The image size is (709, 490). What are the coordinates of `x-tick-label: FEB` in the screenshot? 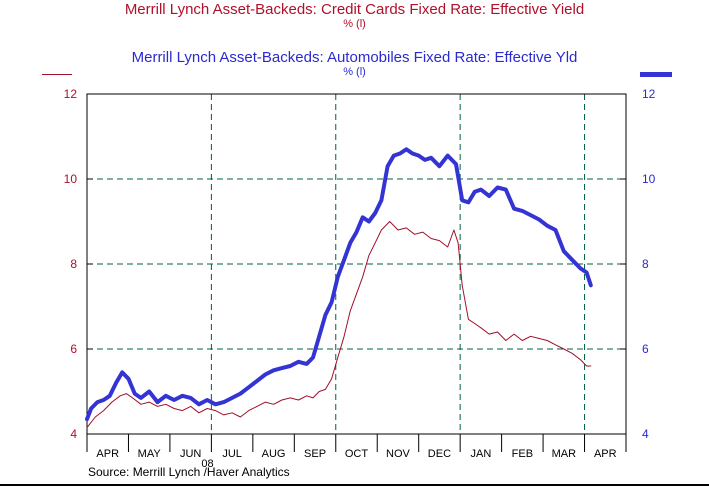 It's located at (522, 454).